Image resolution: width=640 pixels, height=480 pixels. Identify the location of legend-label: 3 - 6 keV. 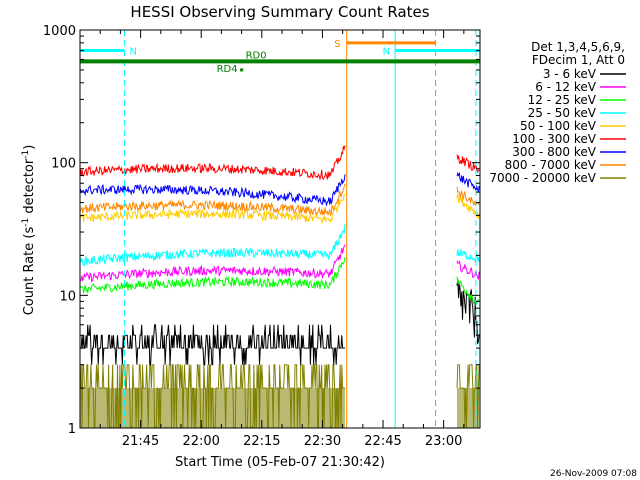
(570, 74).